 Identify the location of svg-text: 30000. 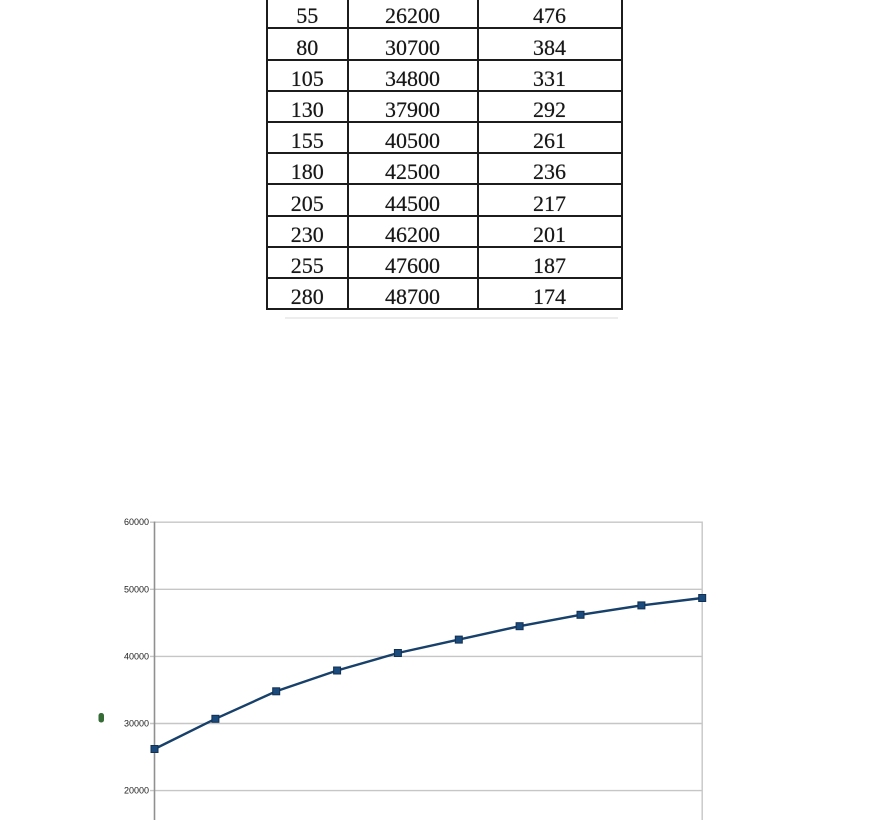
(136, 724).